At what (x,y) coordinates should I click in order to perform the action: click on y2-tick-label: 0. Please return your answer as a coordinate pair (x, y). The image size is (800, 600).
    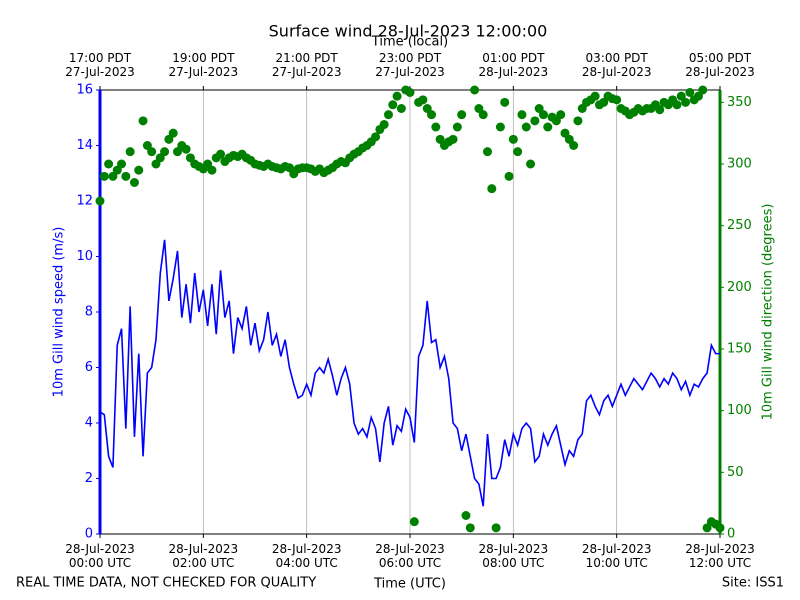
    Looking at the image, I should click on (731, 534).